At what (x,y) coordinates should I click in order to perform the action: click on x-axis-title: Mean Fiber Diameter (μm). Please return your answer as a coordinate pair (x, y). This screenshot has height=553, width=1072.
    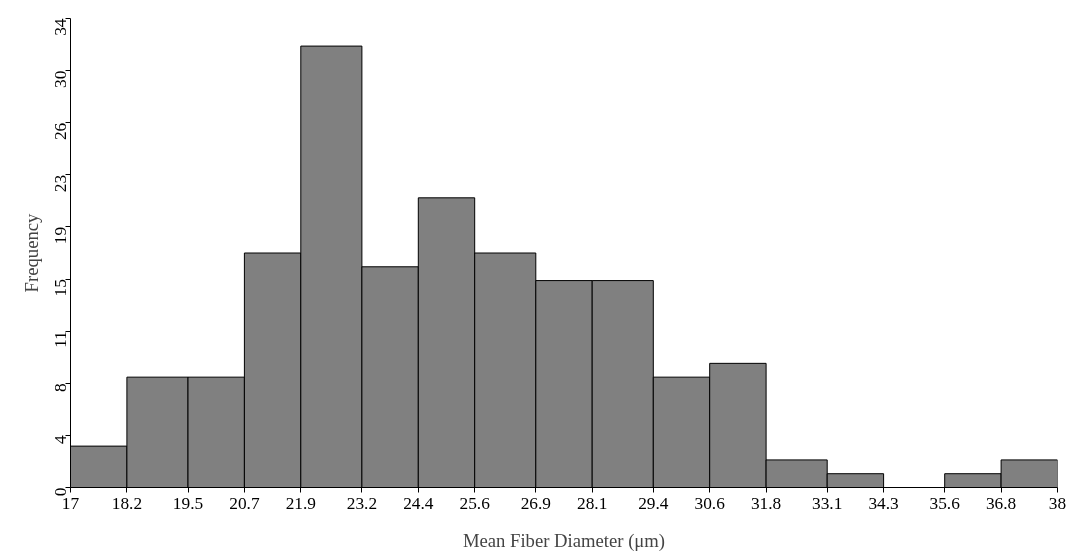
    Looking at the image, I should click on (564, 540).